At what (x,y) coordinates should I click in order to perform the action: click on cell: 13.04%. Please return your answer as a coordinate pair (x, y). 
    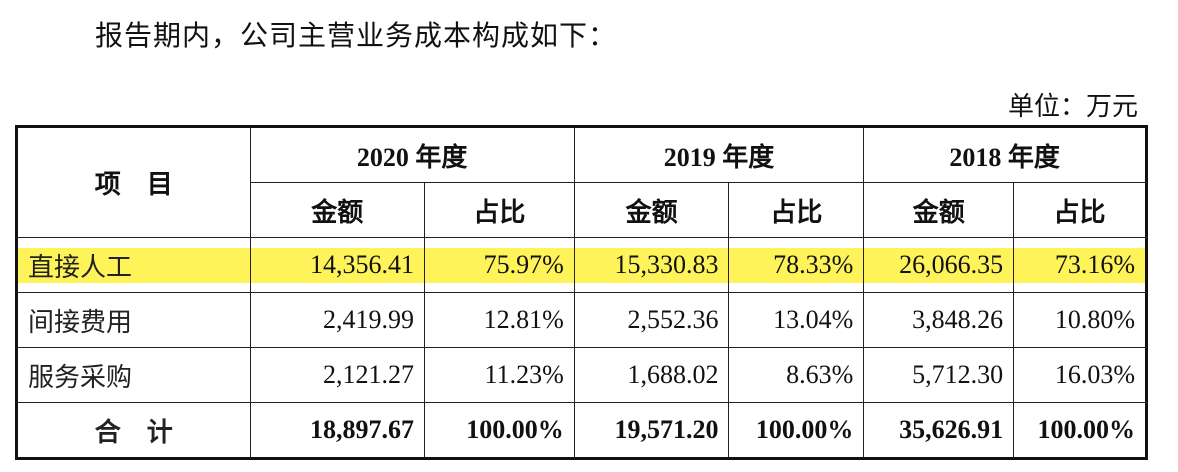
    Looking at the image, I should click on (796, 320).